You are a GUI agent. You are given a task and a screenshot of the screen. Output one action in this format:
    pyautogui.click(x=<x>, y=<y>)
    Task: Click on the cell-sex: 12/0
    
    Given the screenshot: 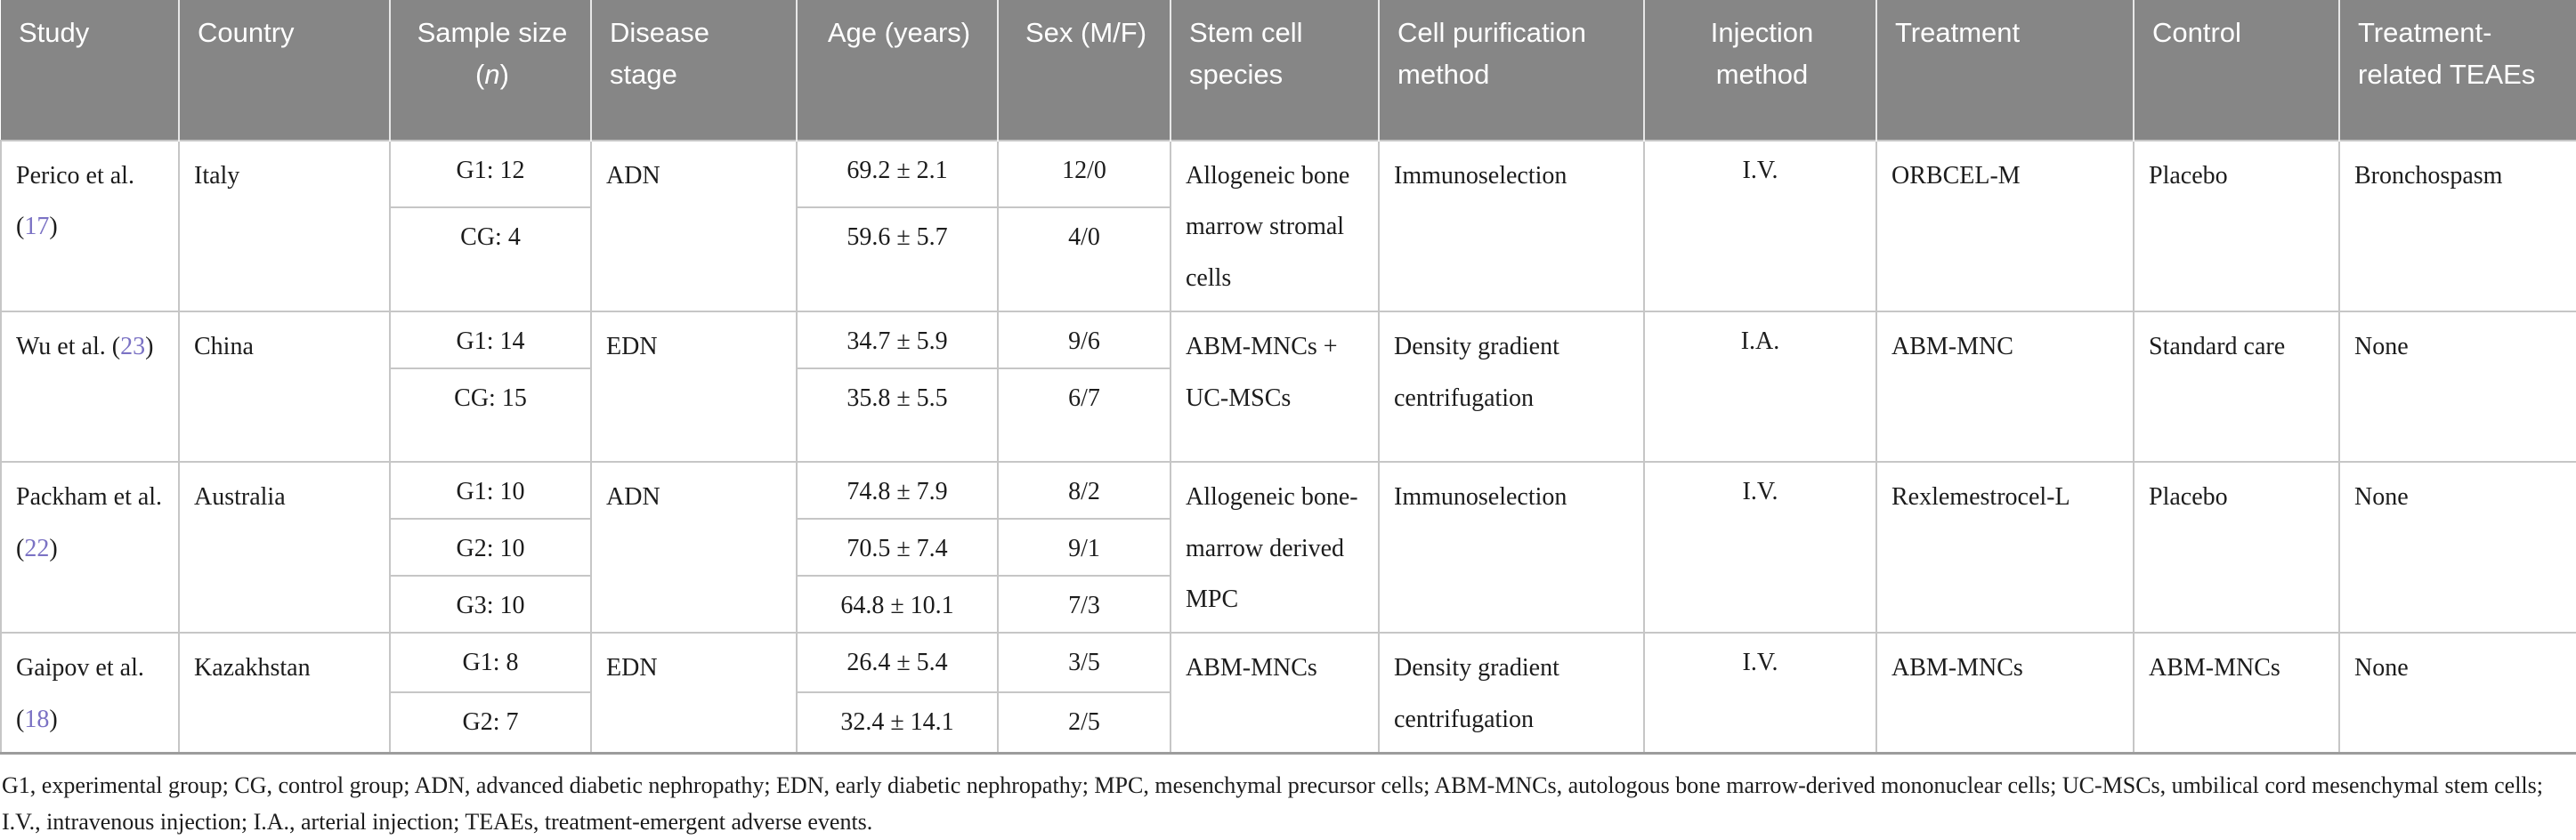 What is the action you would take?
    pyautogui.click(x=1084, y=174)
    